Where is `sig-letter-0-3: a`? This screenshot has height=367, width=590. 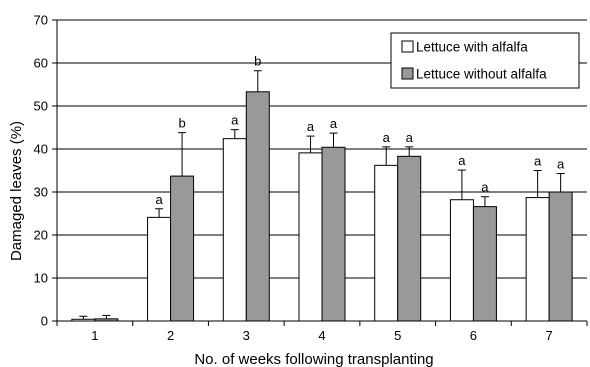
sig-letter-0-3: a is located at coordinates (235, 120).